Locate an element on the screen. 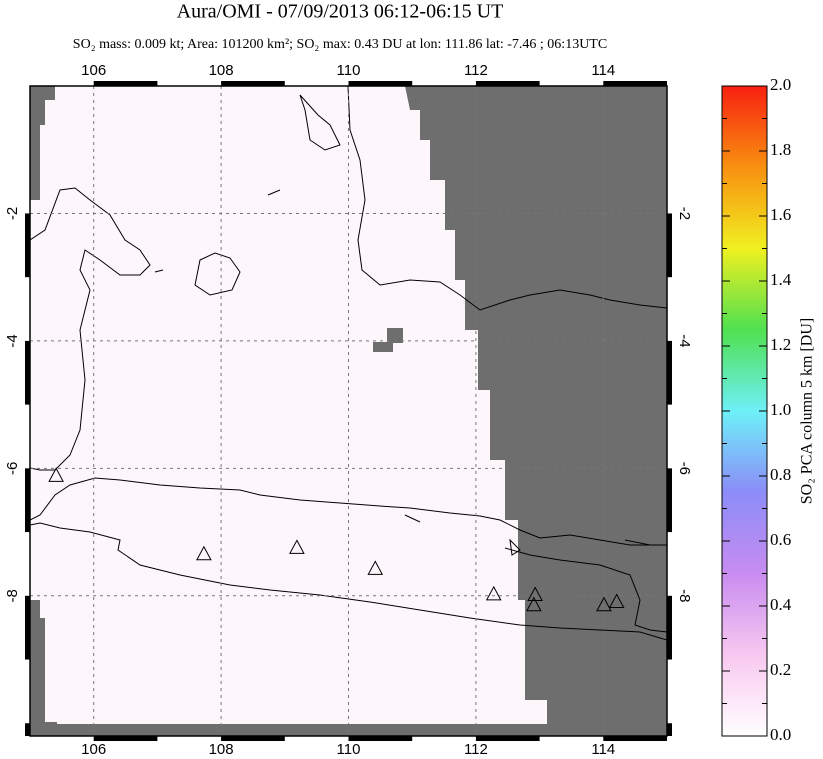 The height and width of the screenshot is (759, 823). colorbar-tick-label: 1.8 is located at coordinates (780, 149).